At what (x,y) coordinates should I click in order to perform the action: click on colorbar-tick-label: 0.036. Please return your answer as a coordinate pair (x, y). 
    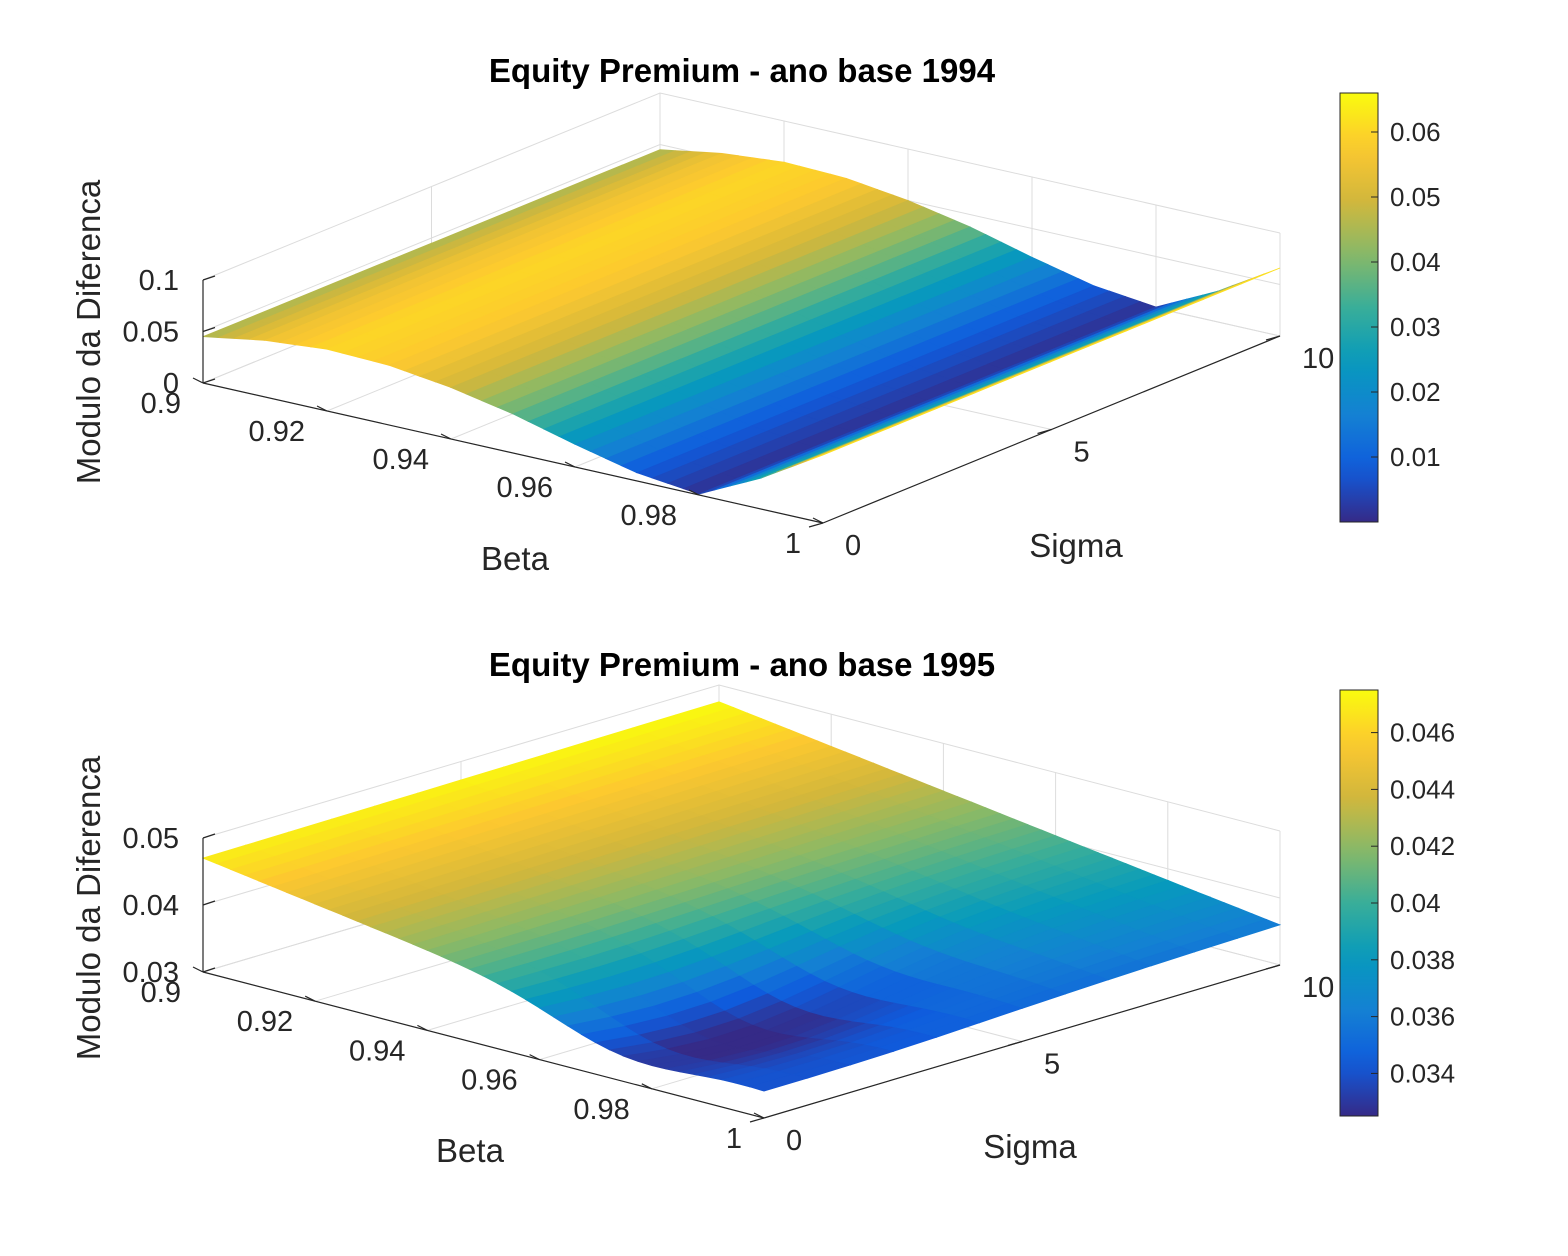
    Looking at the image, I should click on (1422, 1017).